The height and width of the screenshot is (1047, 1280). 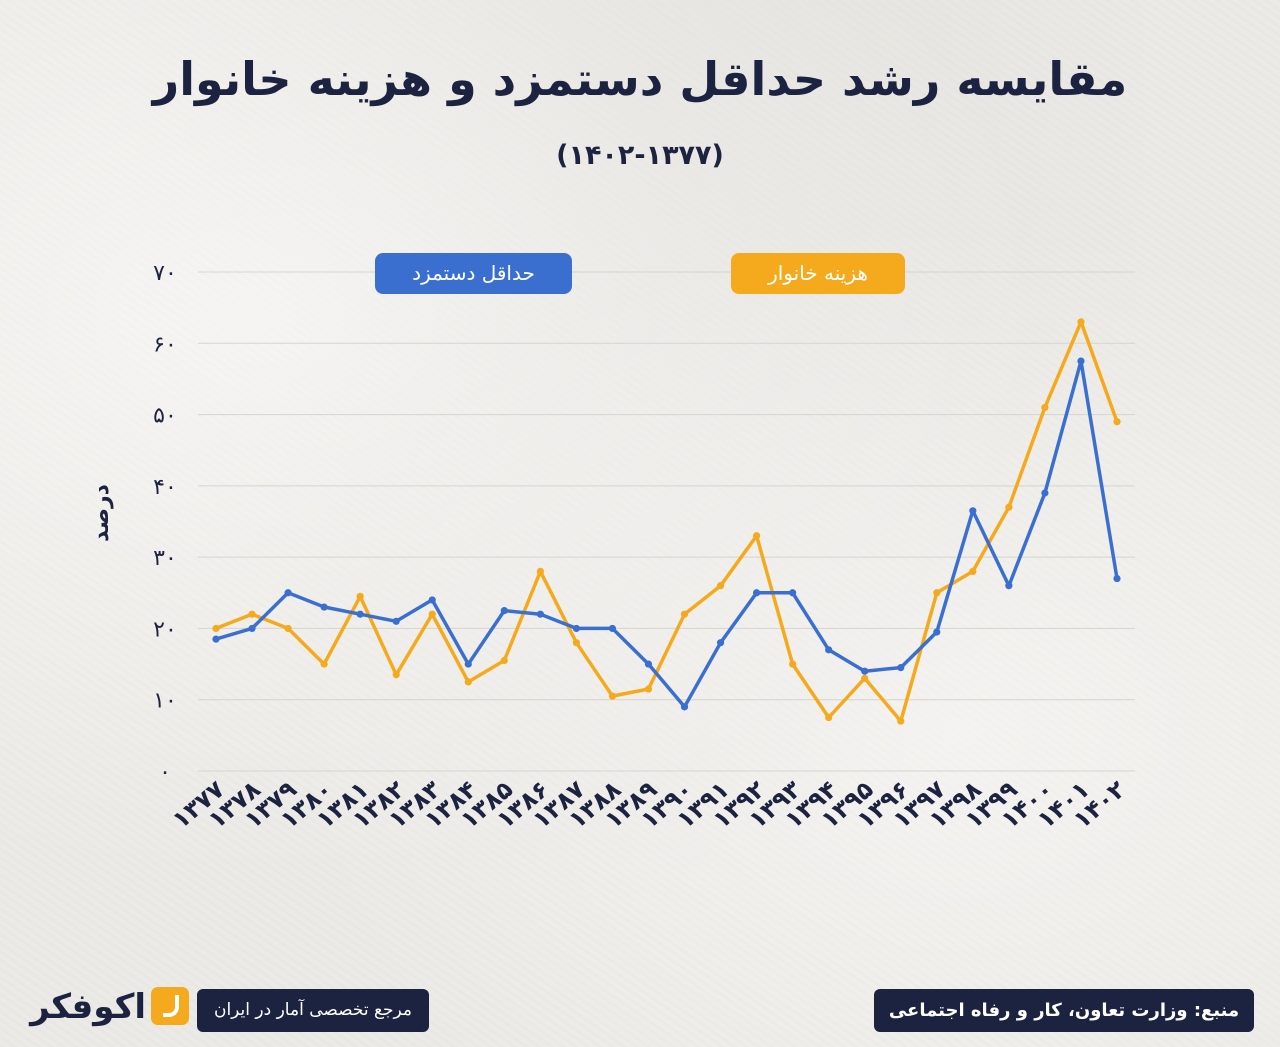 What do you see at coordinates (165, 273) in the screenshot?
I see `y-tick-label: ۷۰` at bounding box center [165, 273].